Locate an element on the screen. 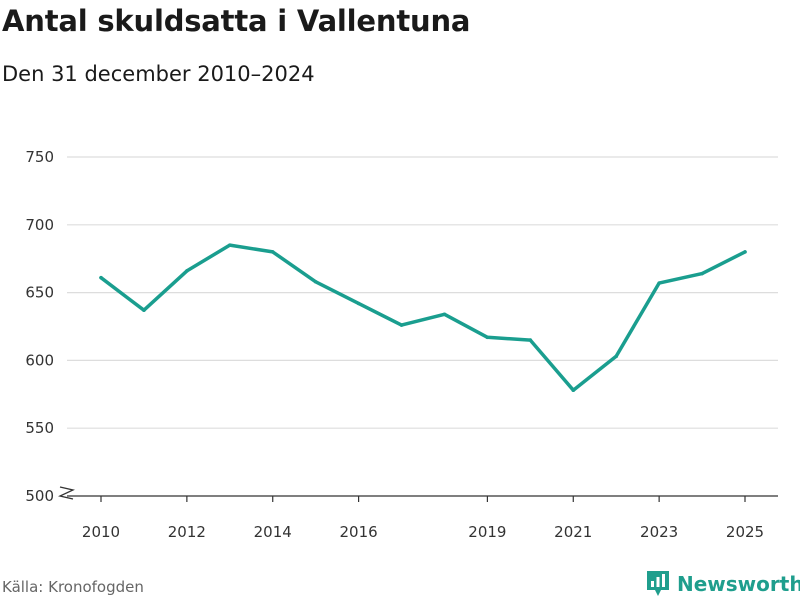  x-tick-label-2021: 2021 is located at coordinates (573, 532).